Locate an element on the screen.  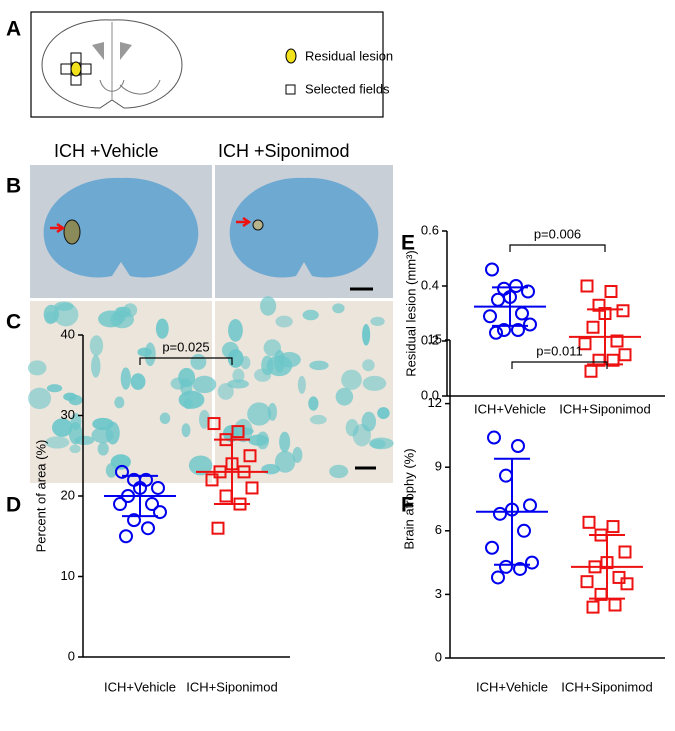
panel-letter: E is located at coordinates (408, 243).